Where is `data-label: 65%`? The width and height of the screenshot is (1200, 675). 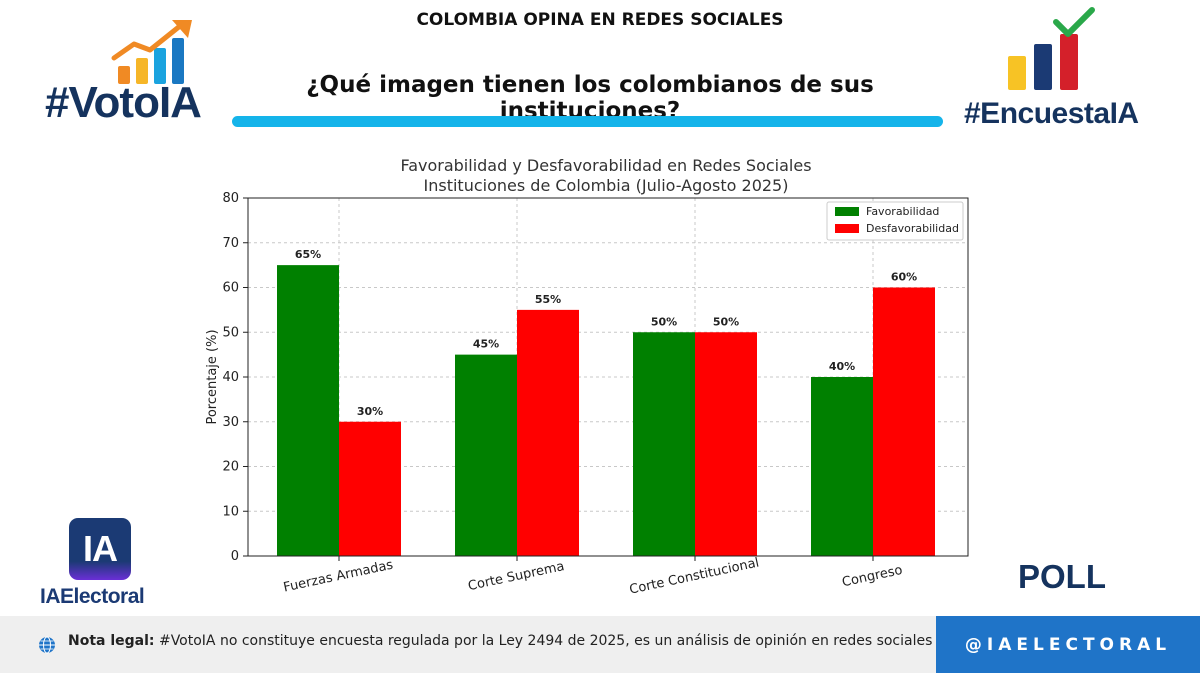
data-label: 65% is located at coordinates (308, 254).